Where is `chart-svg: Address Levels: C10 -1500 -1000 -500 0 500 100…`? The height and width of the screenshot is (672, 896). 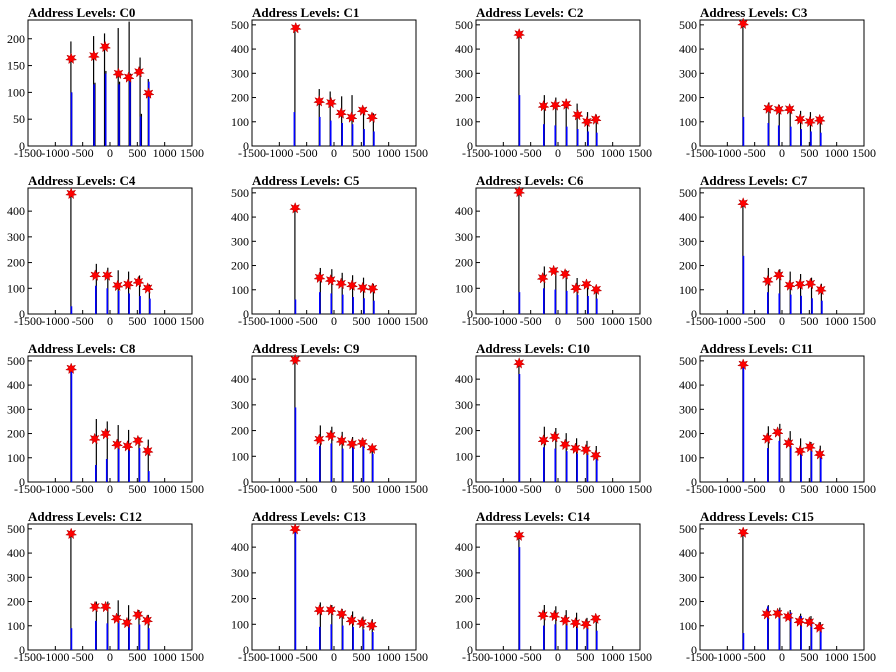
chart-svg: Address Levels: C10 -1500 -1000 -500 0 500 100… is located at coordinates (553, 418).